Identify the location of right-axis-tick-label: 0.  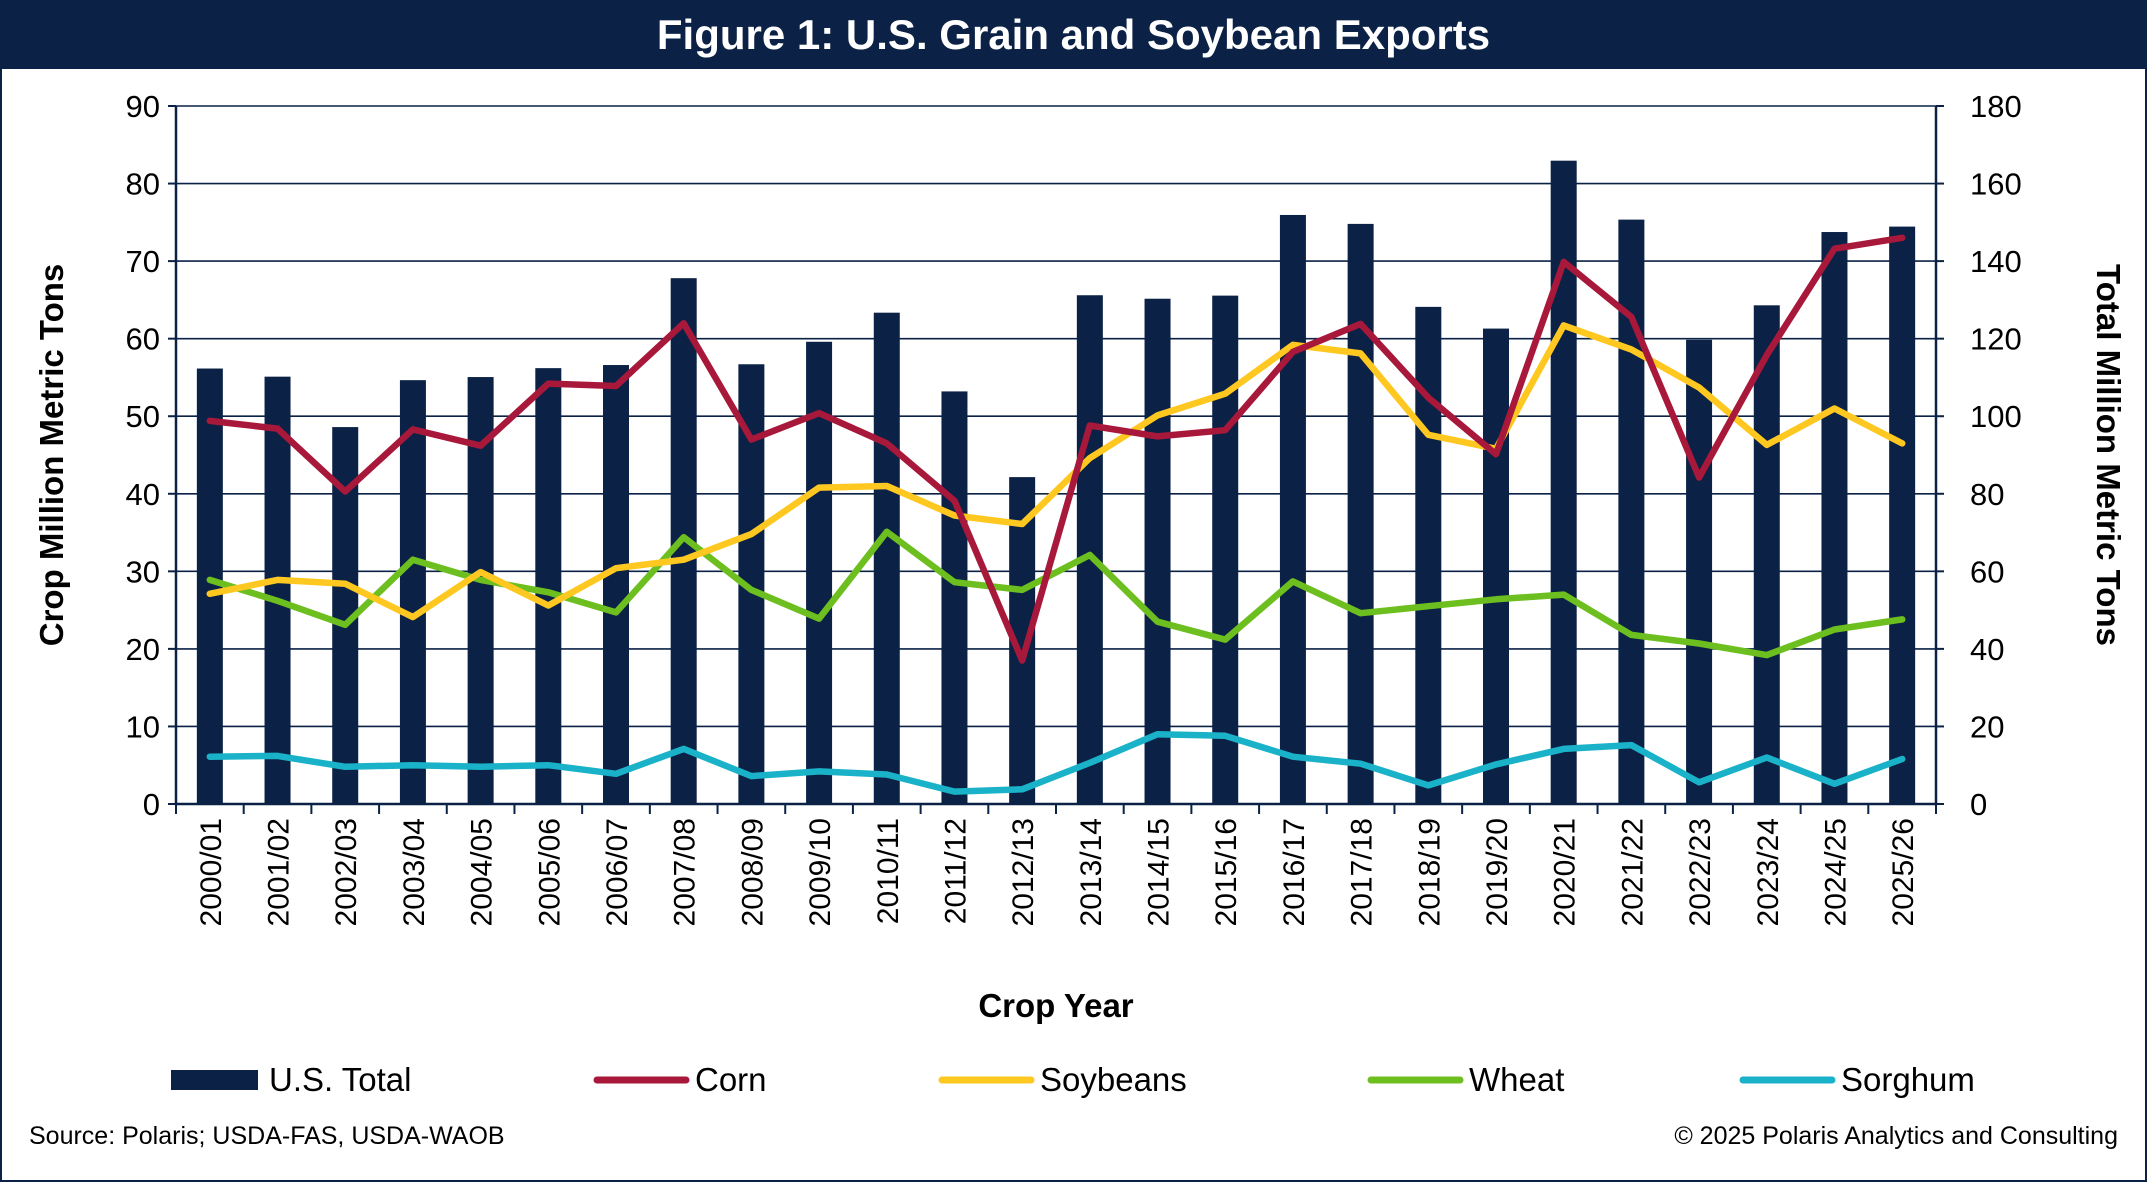
(1978, 804).